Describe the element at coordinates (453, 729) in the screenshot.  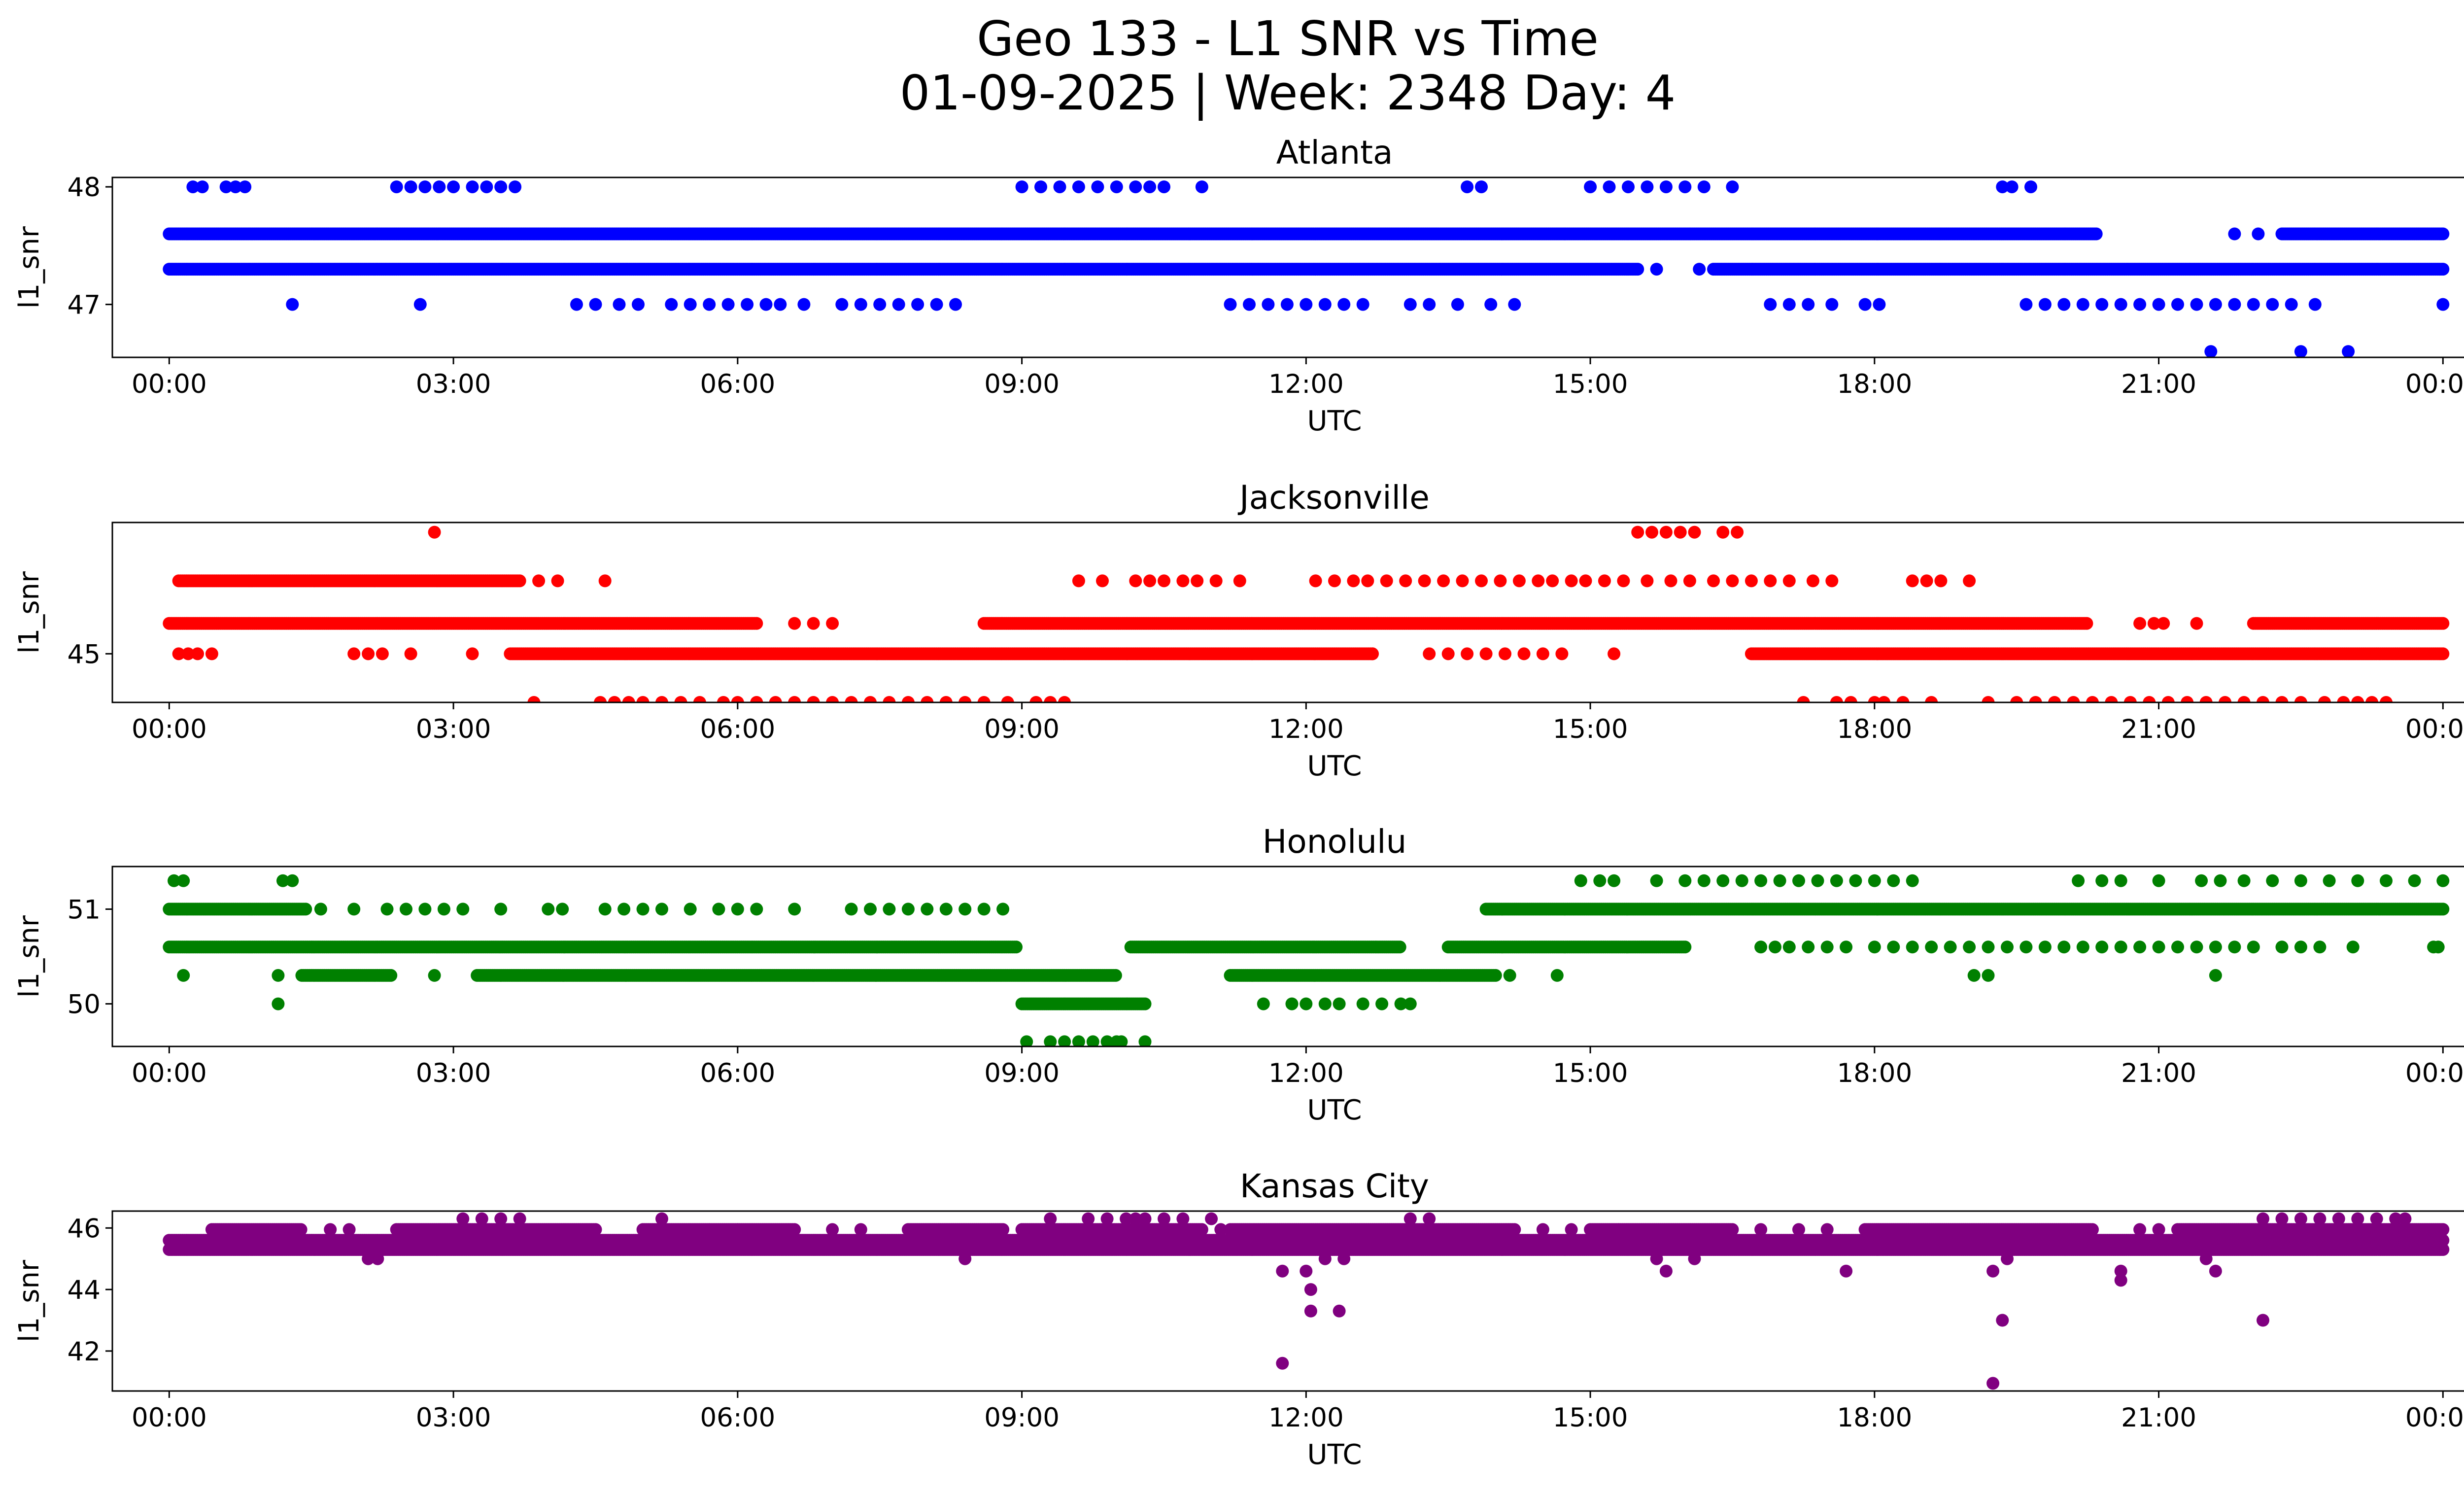
I see `x-tick-label: 03:00` at that location.